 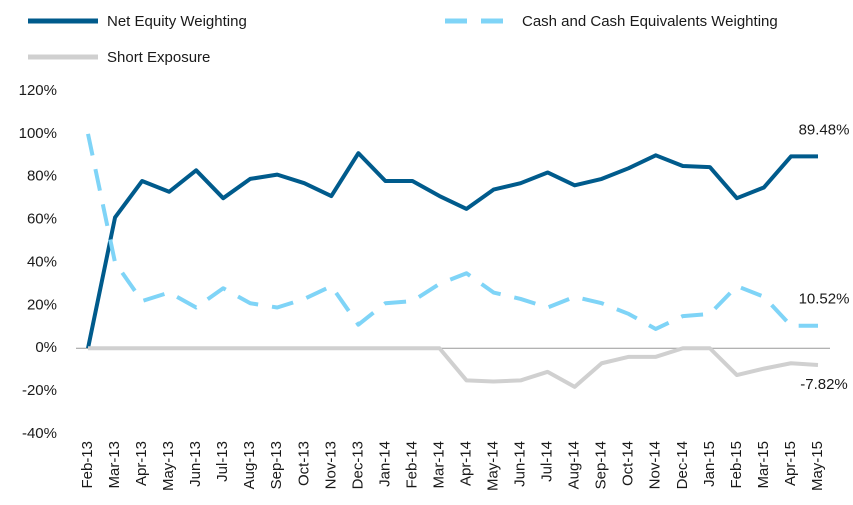 What do you see at coordinates (655, 465) in the screenshot?
I see `x-tick-label: Nov-14` at bounding box center [655, 465].